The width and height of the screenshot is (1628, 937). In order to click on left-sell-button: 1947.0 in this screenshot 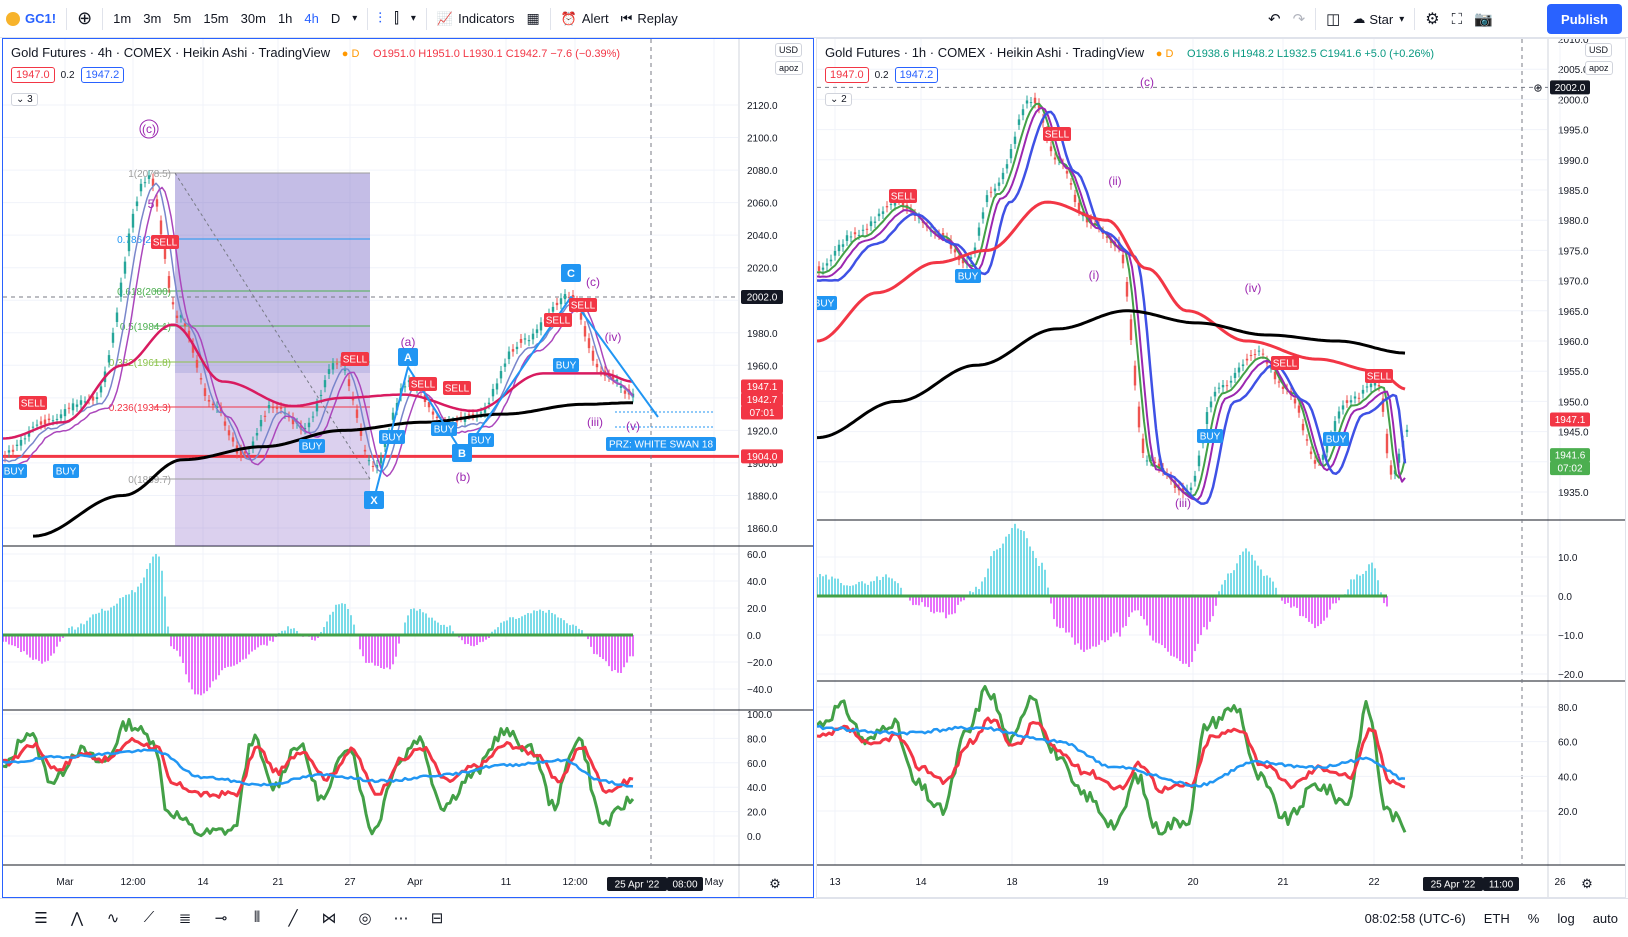, I will do `click(33, 75)`.